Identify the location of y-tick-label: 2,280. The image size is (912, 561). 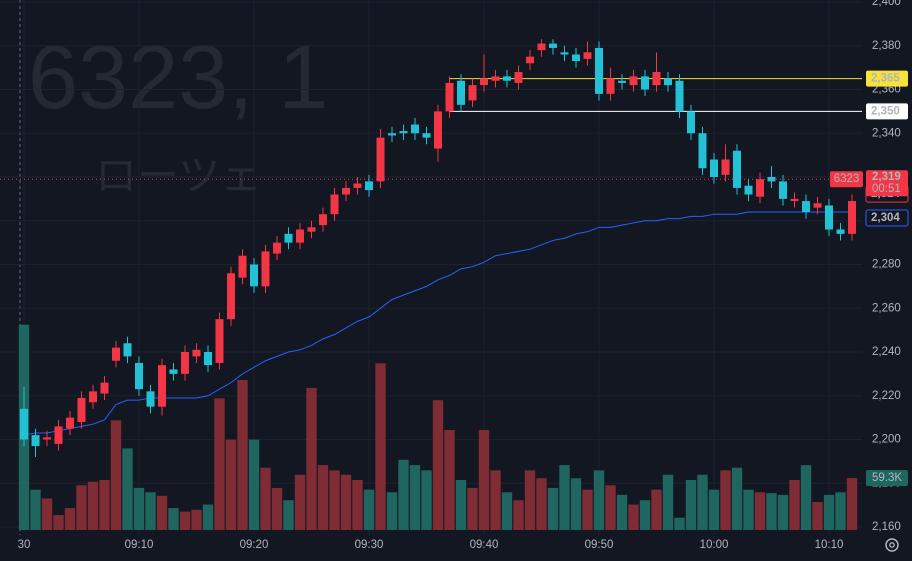
(886, 265).